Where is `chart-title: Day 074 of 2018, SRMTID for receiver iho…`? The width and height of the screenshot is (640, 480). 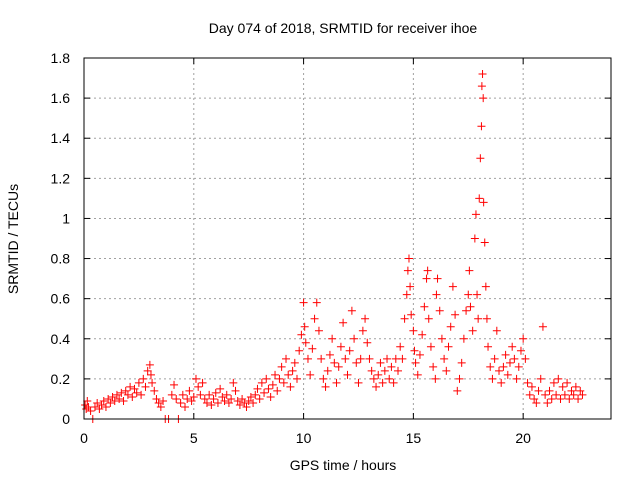
chart-title: Day 074 of 2018, SRMTID for receiver iho… is located at coordinates (343, 28).